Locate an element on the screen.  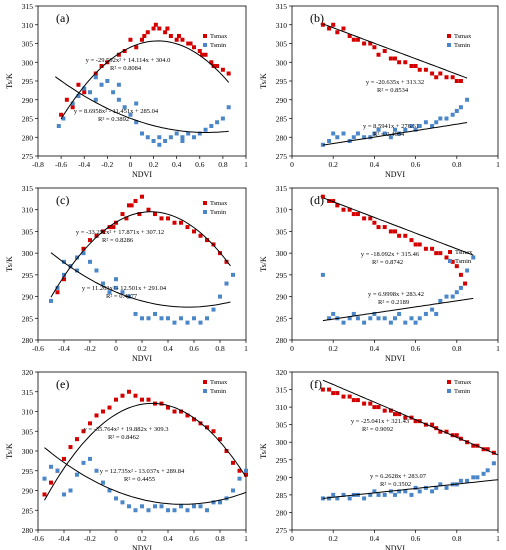
series-tsmin is located at coordinates (142, 288).